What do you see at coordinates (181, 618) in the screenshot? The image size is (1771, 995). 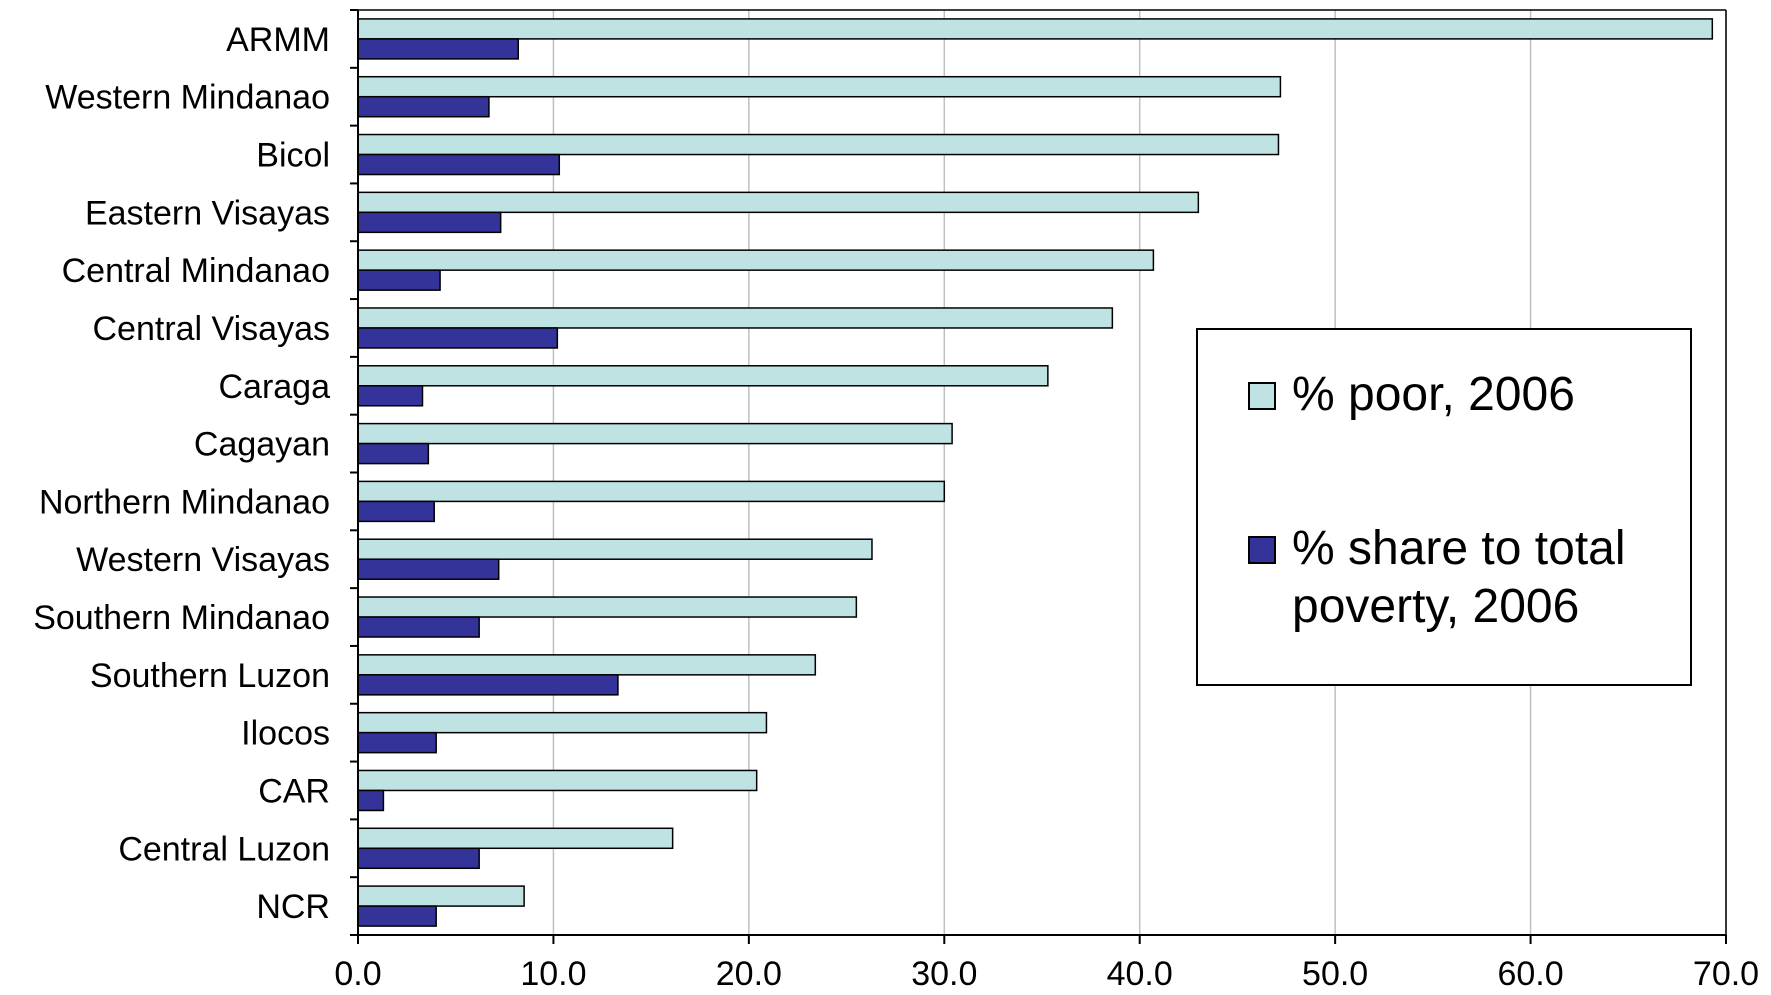 I see `category-label: Southern Mindanao` at bounding box center [181, 618].